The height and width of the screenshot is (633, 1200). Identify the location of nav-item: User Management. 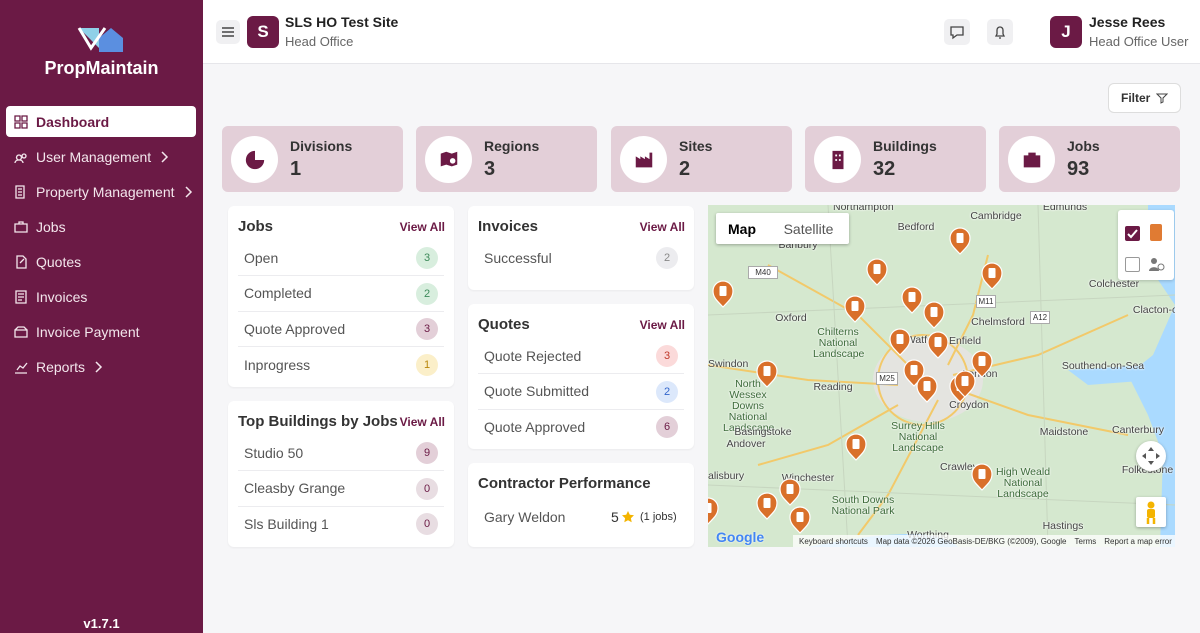
(101, 156).